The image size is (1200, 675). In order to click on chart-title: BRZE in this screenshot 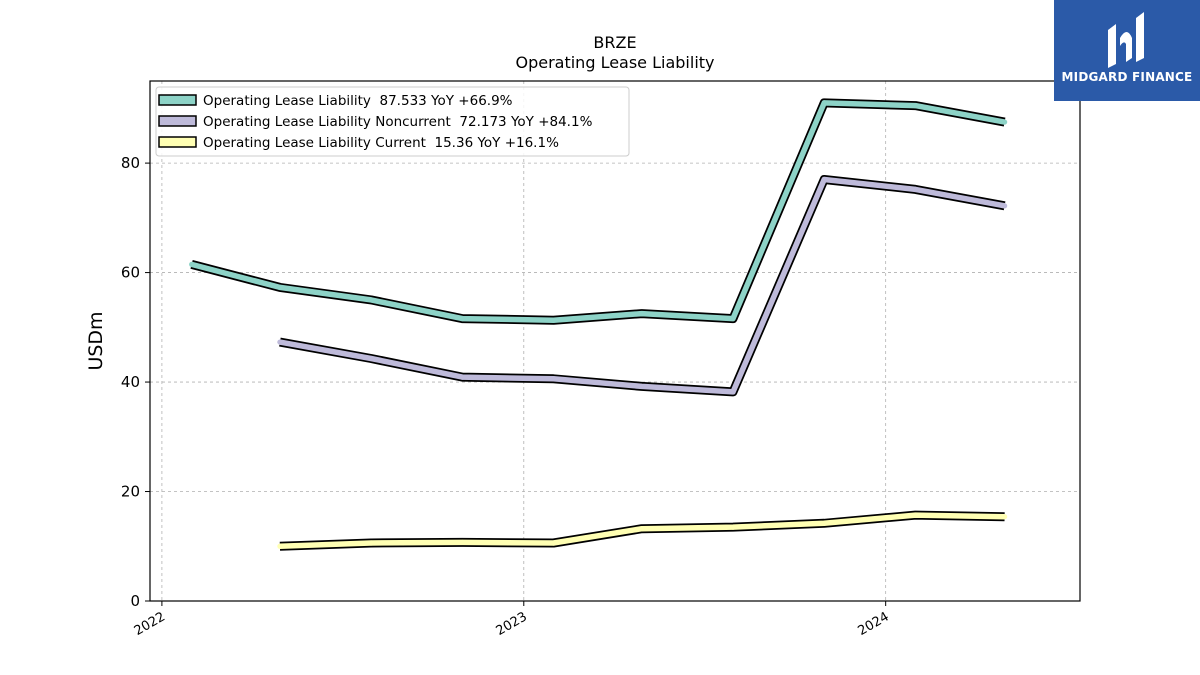, I will do `click(614, 42)`.